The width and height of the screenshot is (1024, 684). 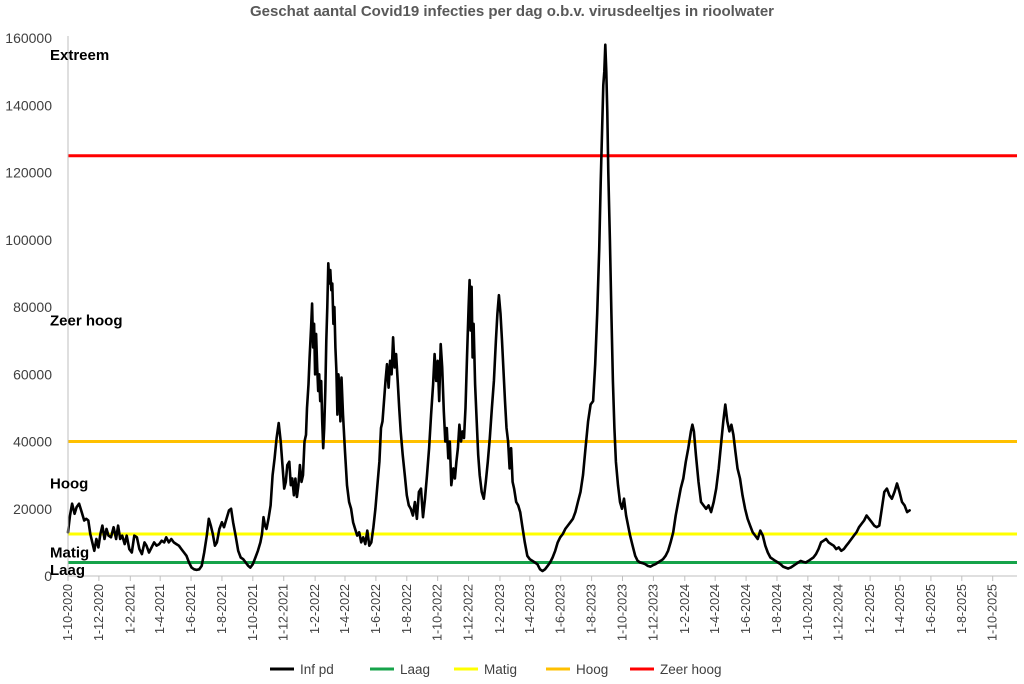 I want to click on x-tick-label: 1-6-2024, so click(x=746, y=609).